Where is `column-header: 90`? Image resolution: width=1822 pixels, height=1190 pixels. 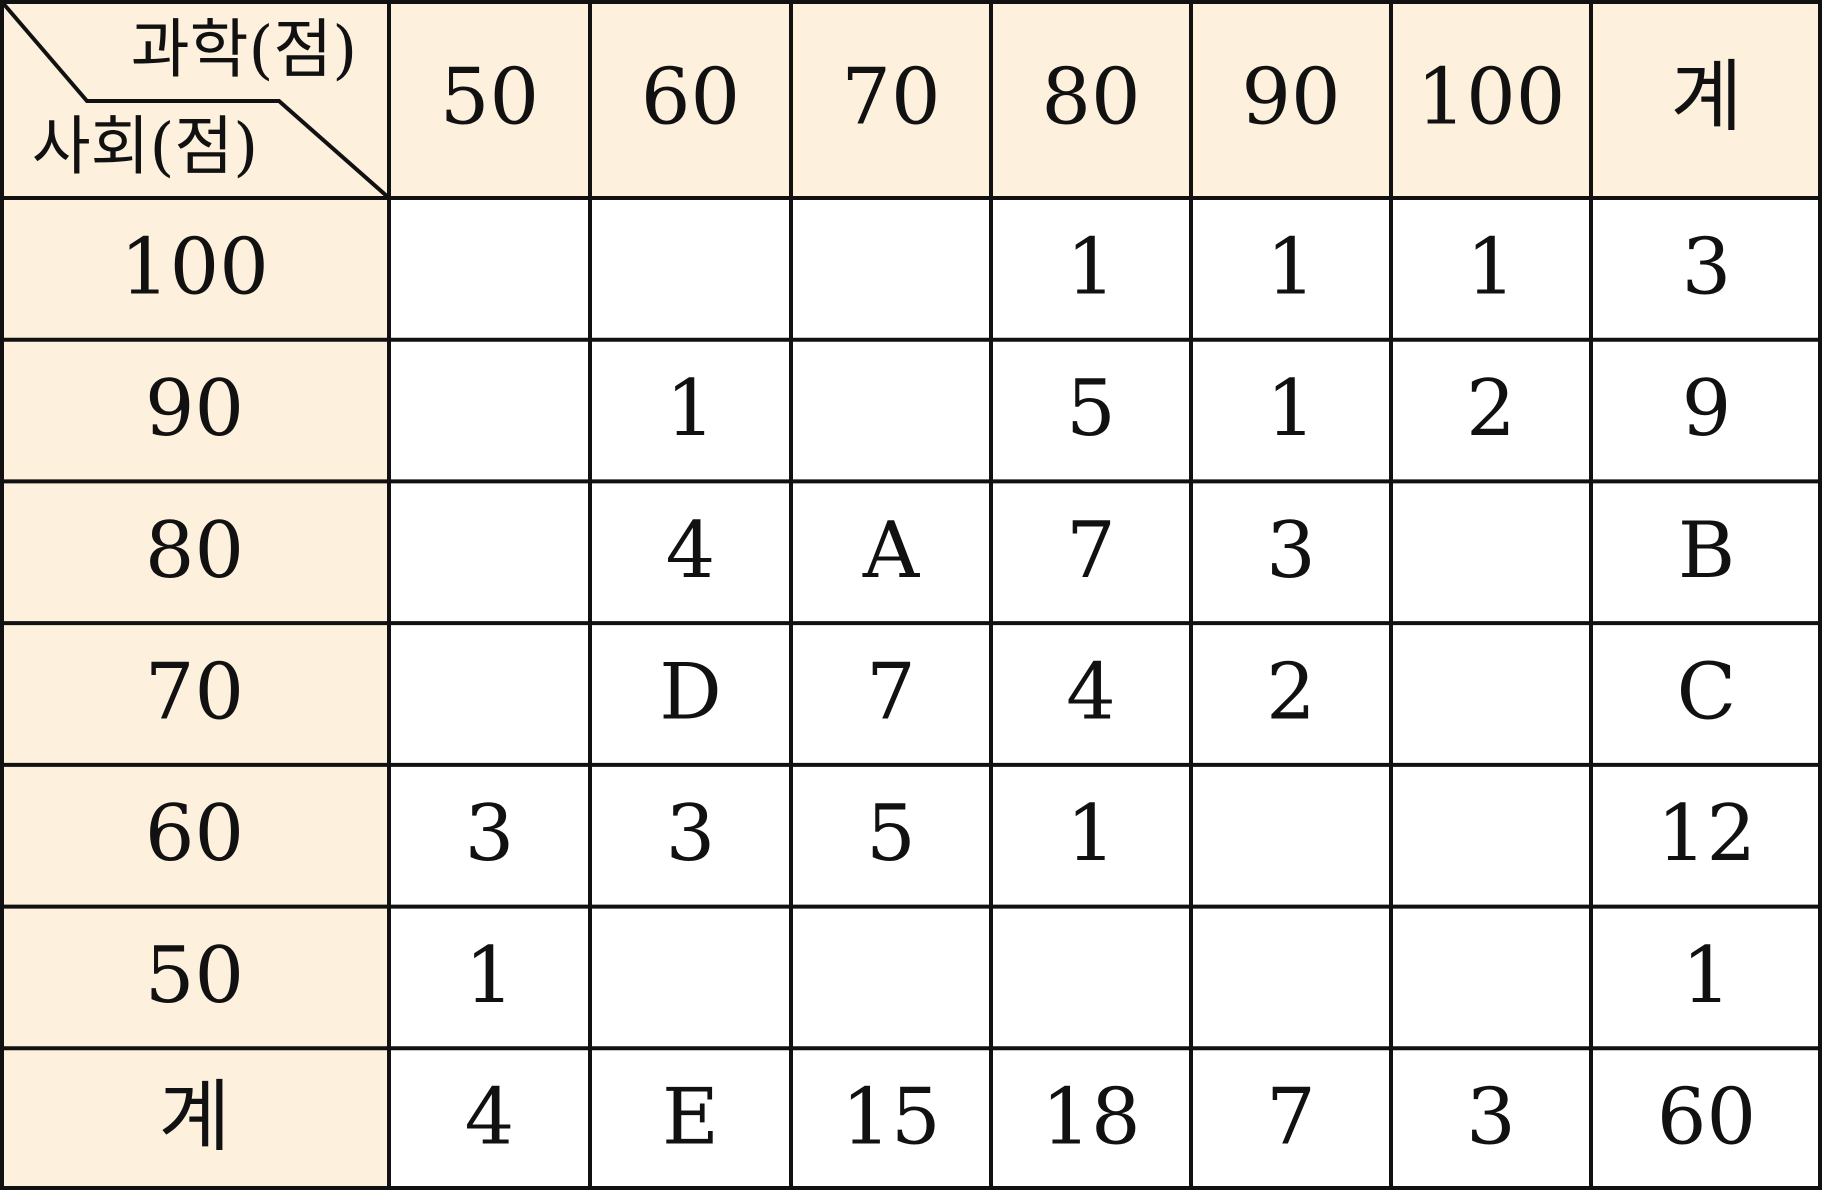
column-header: 90 is located at coordinates (1290, 98).